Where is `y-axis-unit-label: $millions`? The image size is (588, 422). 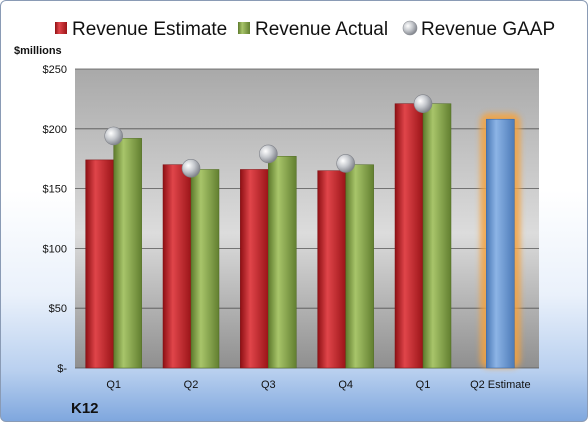
y-axis-unit-label: $millions is located at coordinates (38, 51).